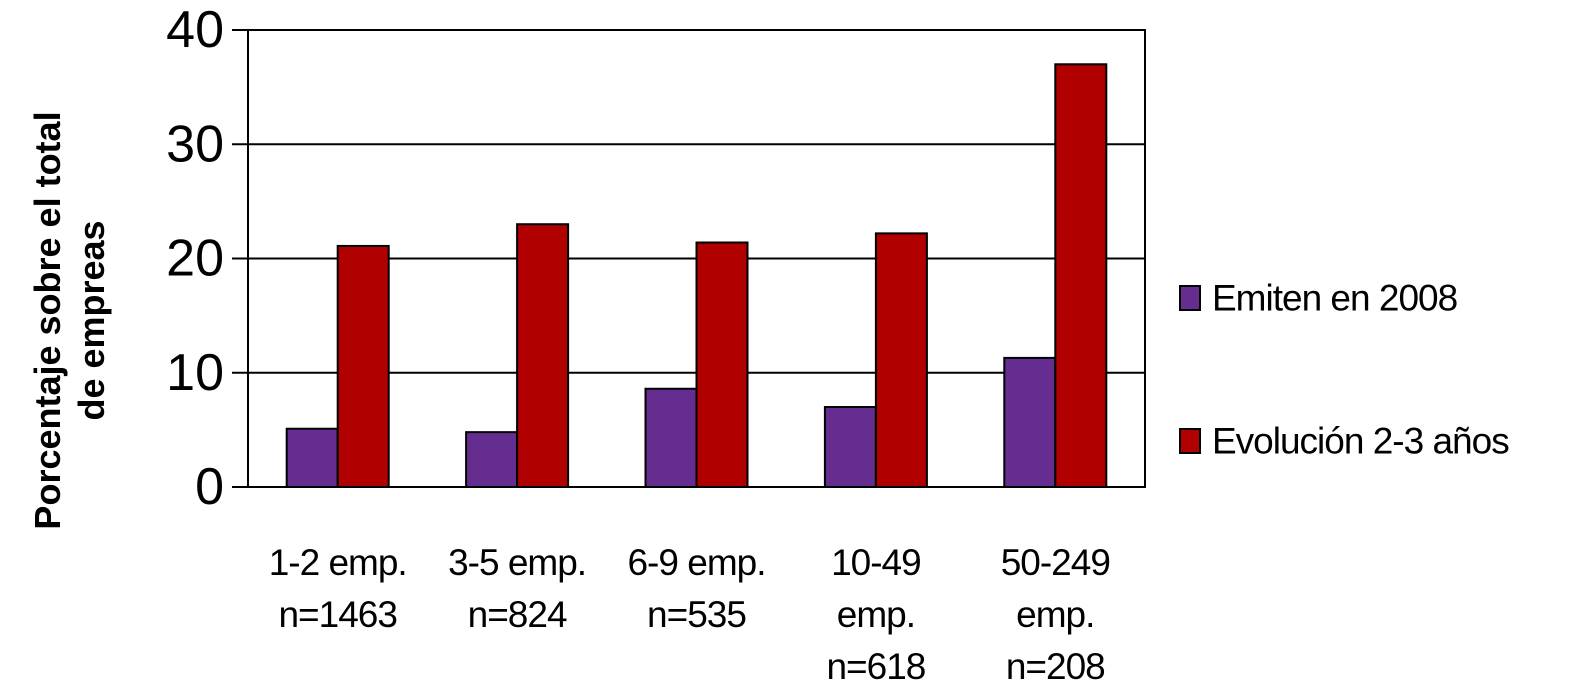  Describe the element at coordinates (337, 614) in the screenshot. I see `x-tick-label-line: n=1463` at that location.